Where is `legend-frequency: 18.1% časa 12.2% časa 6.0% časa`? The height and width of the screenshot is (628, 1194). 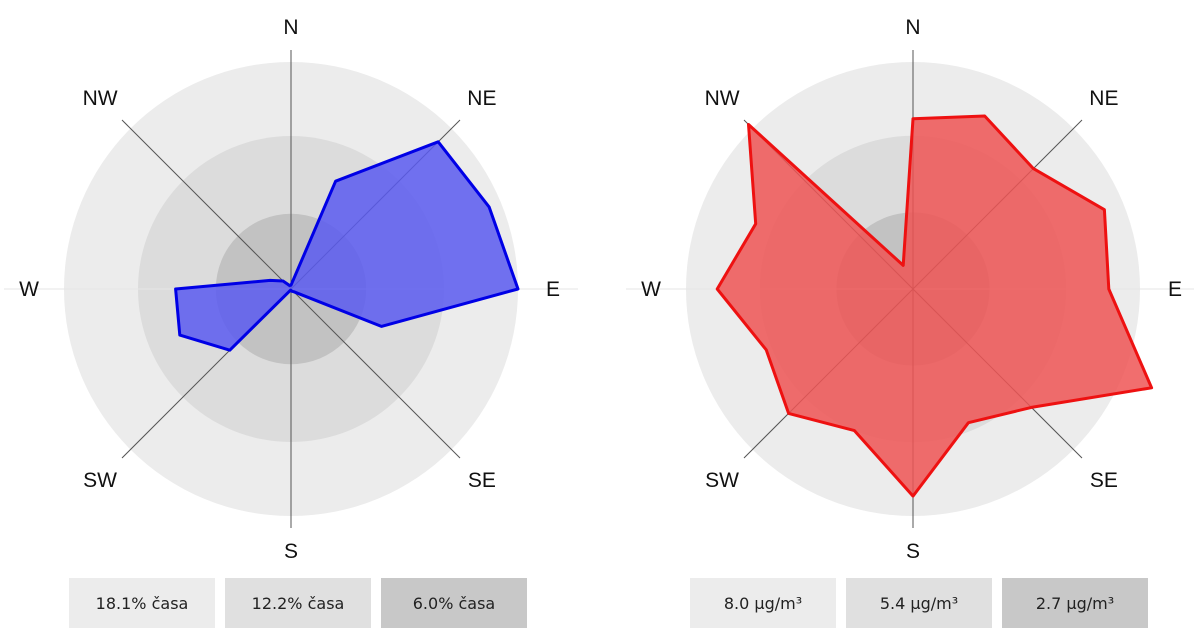
legend-frequency: 18.1% časa 12.2% časa 6.0% časa is located at coordinates (298, 603).